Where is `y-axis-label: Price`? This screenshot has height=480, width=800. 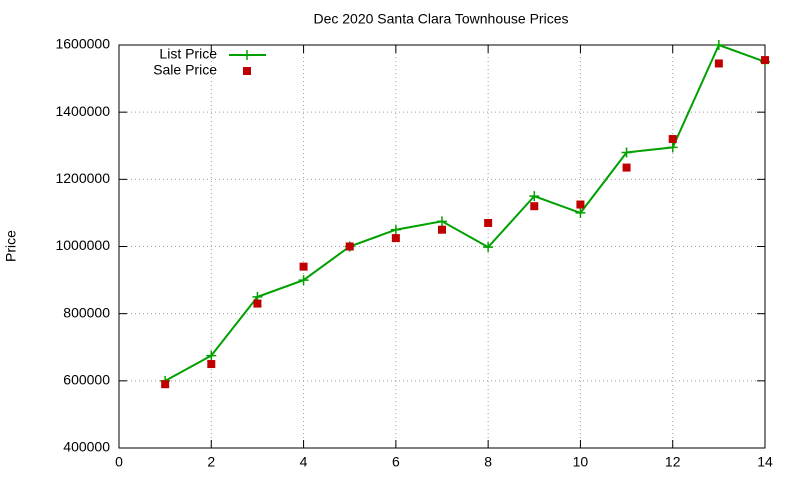
y-axis-label: Price is located at coordinates (11, 246).